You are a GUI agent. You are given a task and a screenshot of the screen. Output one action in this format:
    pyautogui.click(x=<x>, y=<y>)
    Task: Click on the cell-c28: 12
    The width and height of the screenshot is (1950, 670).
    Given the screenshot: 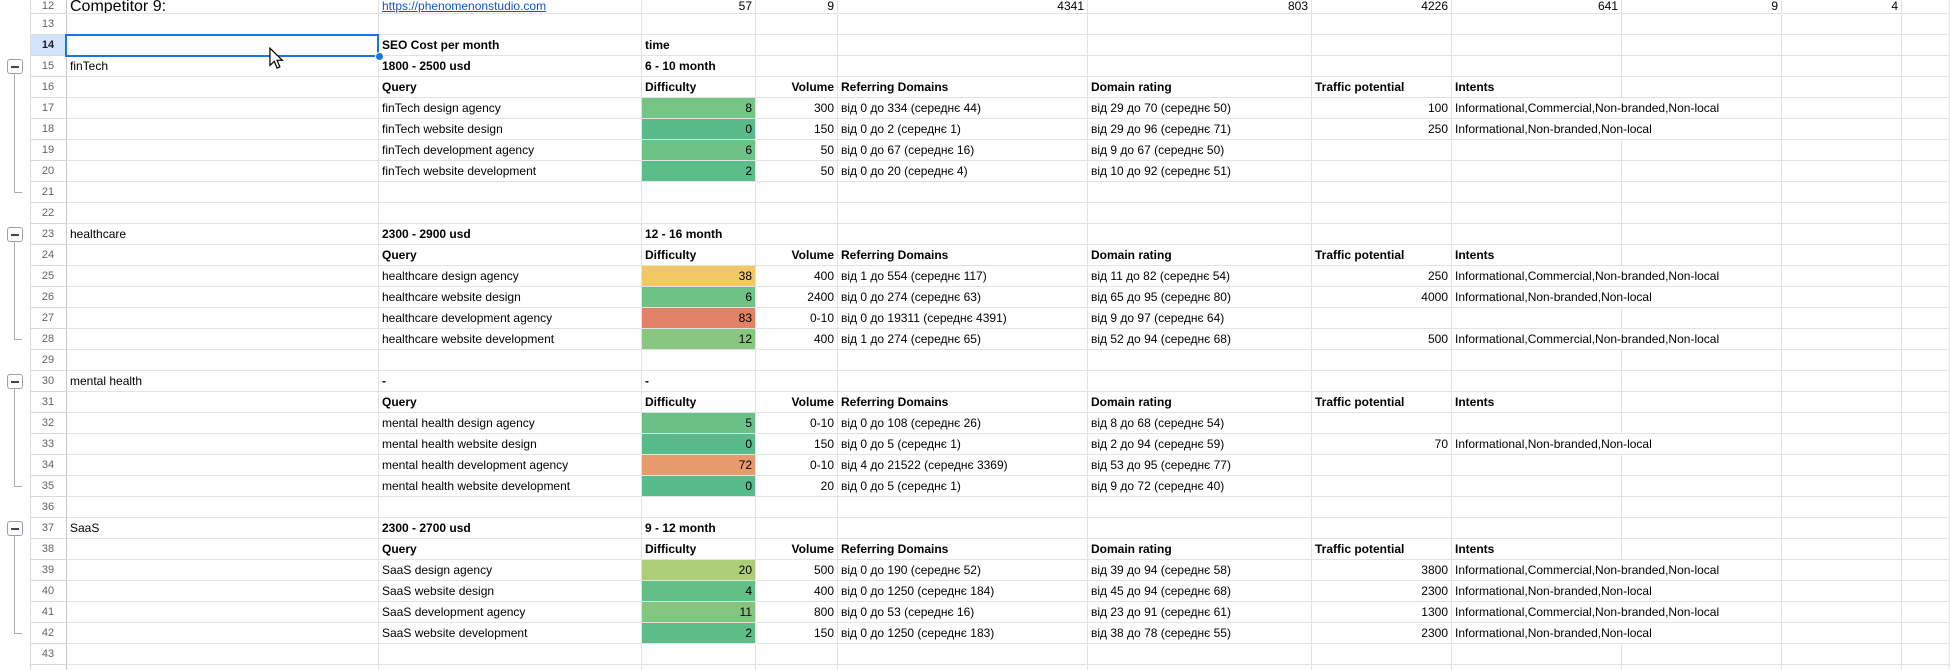 What is the action you would take?
    pyautogui.click(x=699, y=339)
    